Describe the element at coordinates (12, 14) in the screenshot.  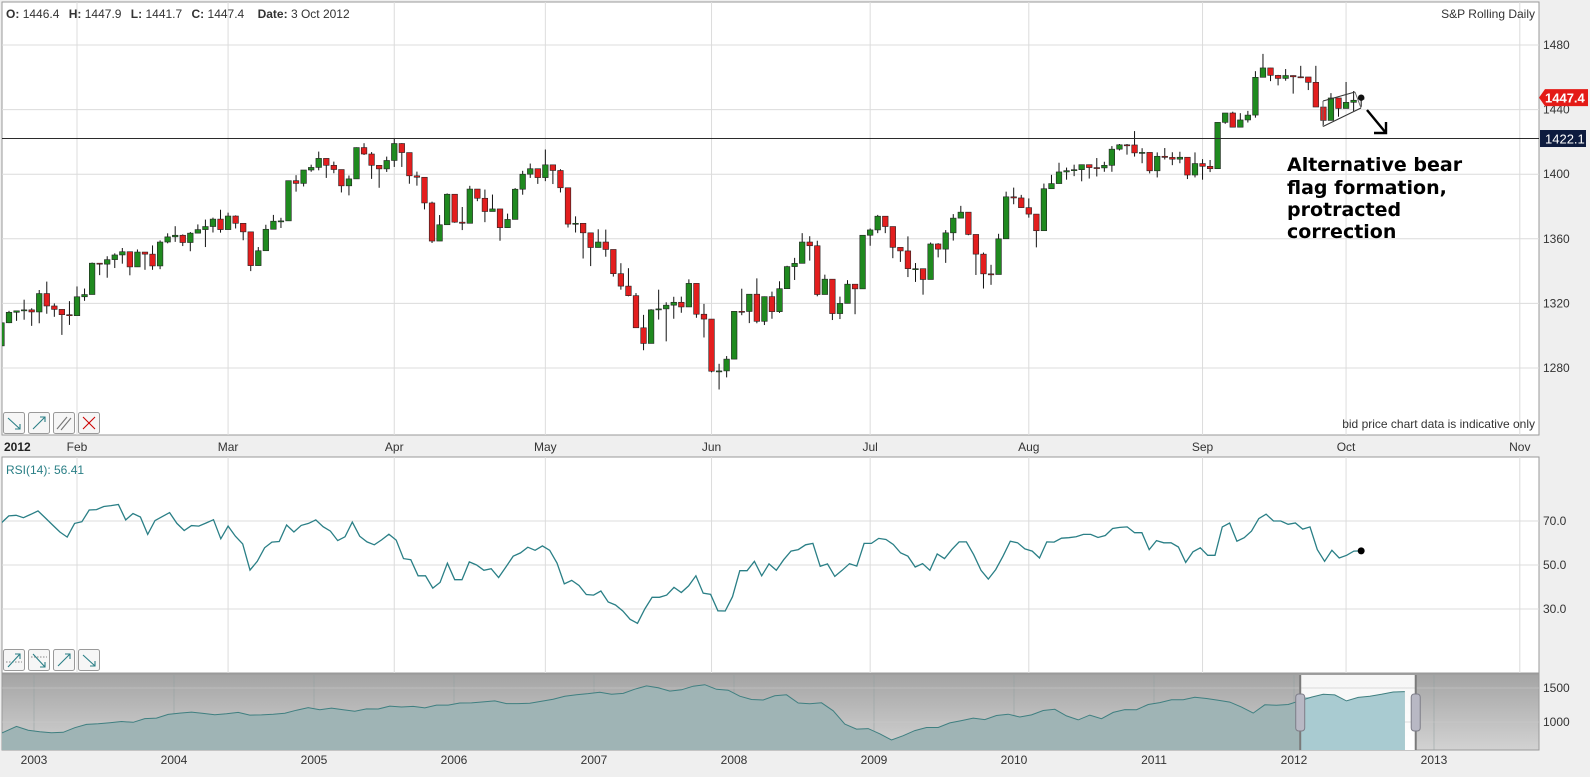
I see `open-label: O:` at that location.